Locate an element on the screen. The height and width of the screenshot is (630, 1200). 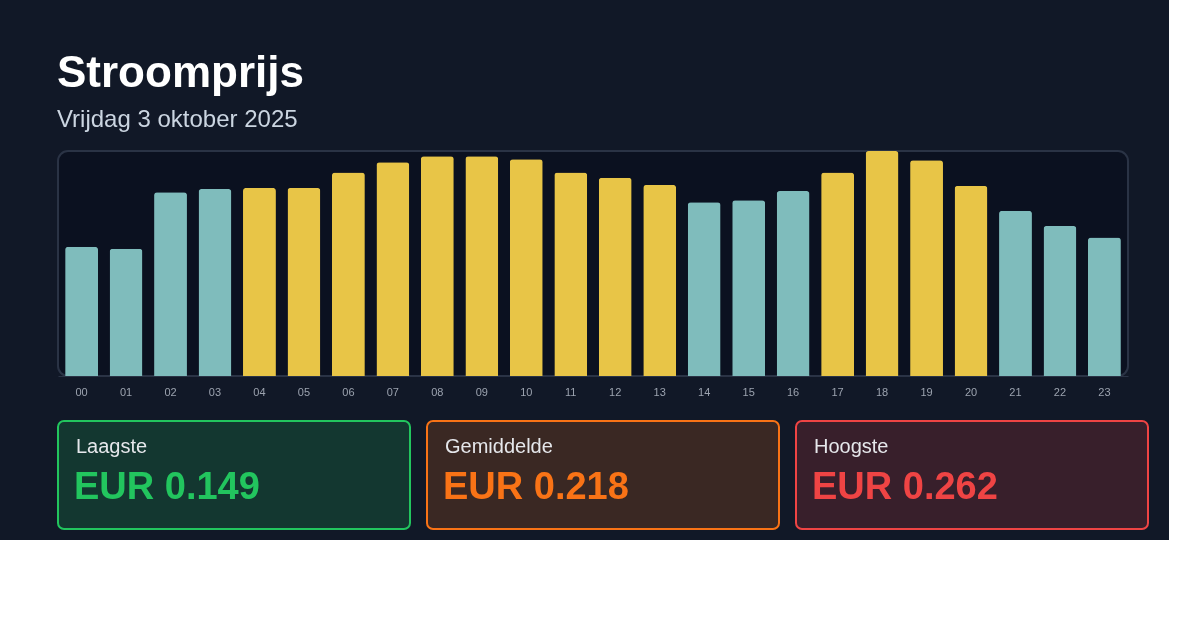
x-tick-label: 04 is located at coordinates (259, 391).